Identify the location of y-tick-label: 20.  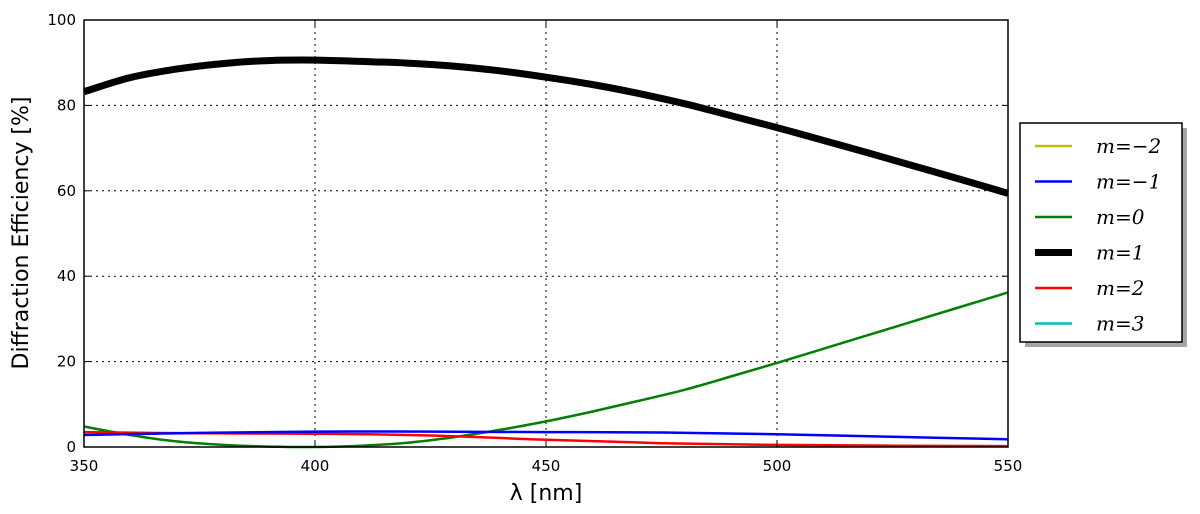
(66, 362).